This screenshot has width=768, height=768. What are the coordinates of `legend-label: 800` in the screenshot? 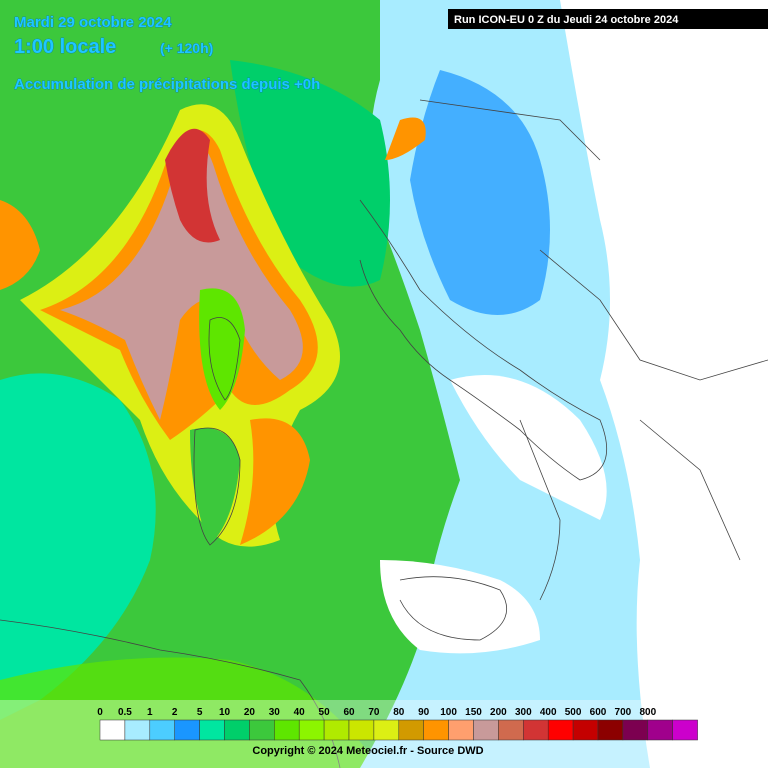 It's located at (647, 712).